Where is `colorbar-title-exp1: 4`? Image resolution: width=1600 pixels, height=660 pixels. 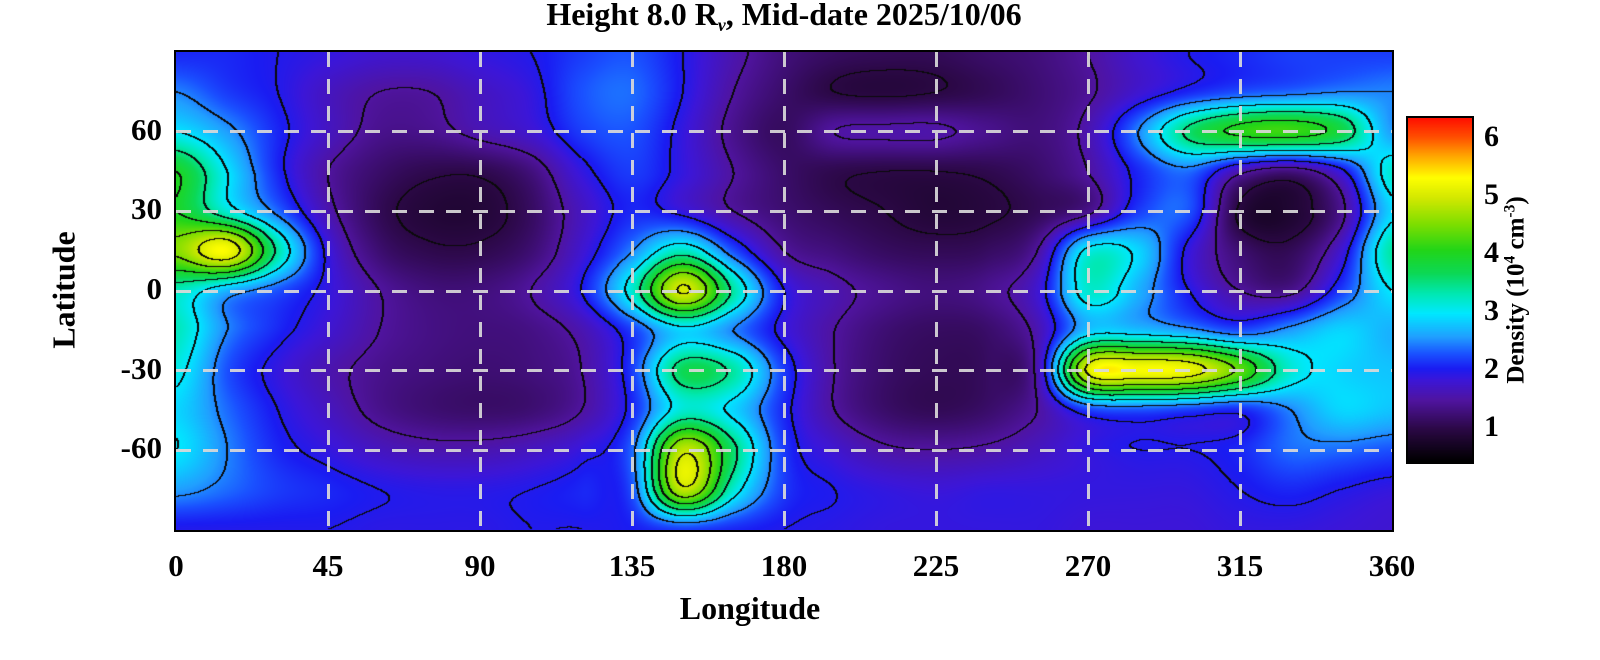
colorbar-title-exp1: 4 is located at coordinates (1510, 259).